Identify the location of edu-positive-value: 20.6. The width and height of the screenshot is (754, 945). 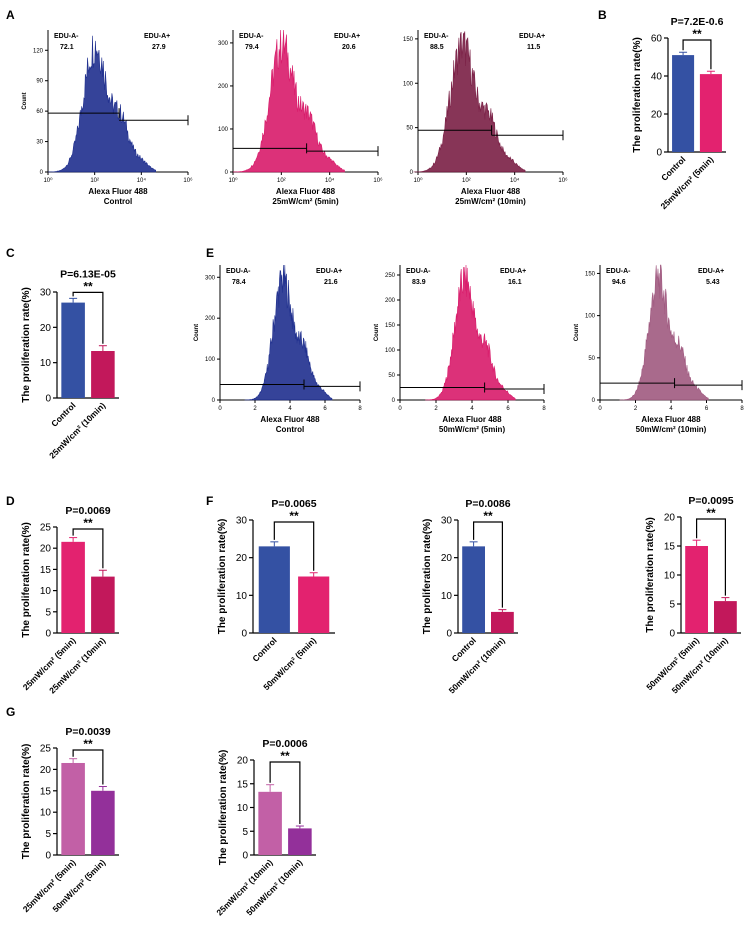
(349, 47).